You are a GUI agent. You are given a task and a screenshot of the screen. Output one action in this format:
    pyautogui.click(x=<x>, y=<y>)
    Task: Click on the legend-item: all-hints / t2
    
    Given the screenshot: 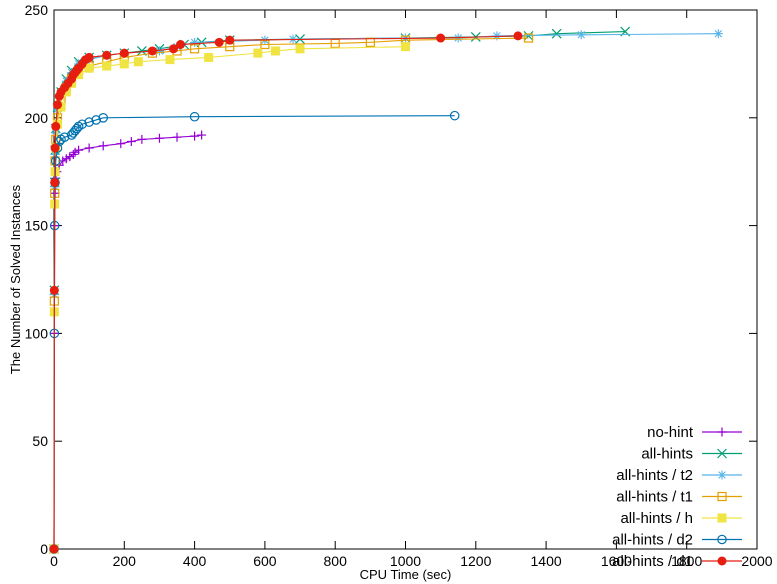 What is the action you would take?
    pyautogui.click(x=679, y=475)
    